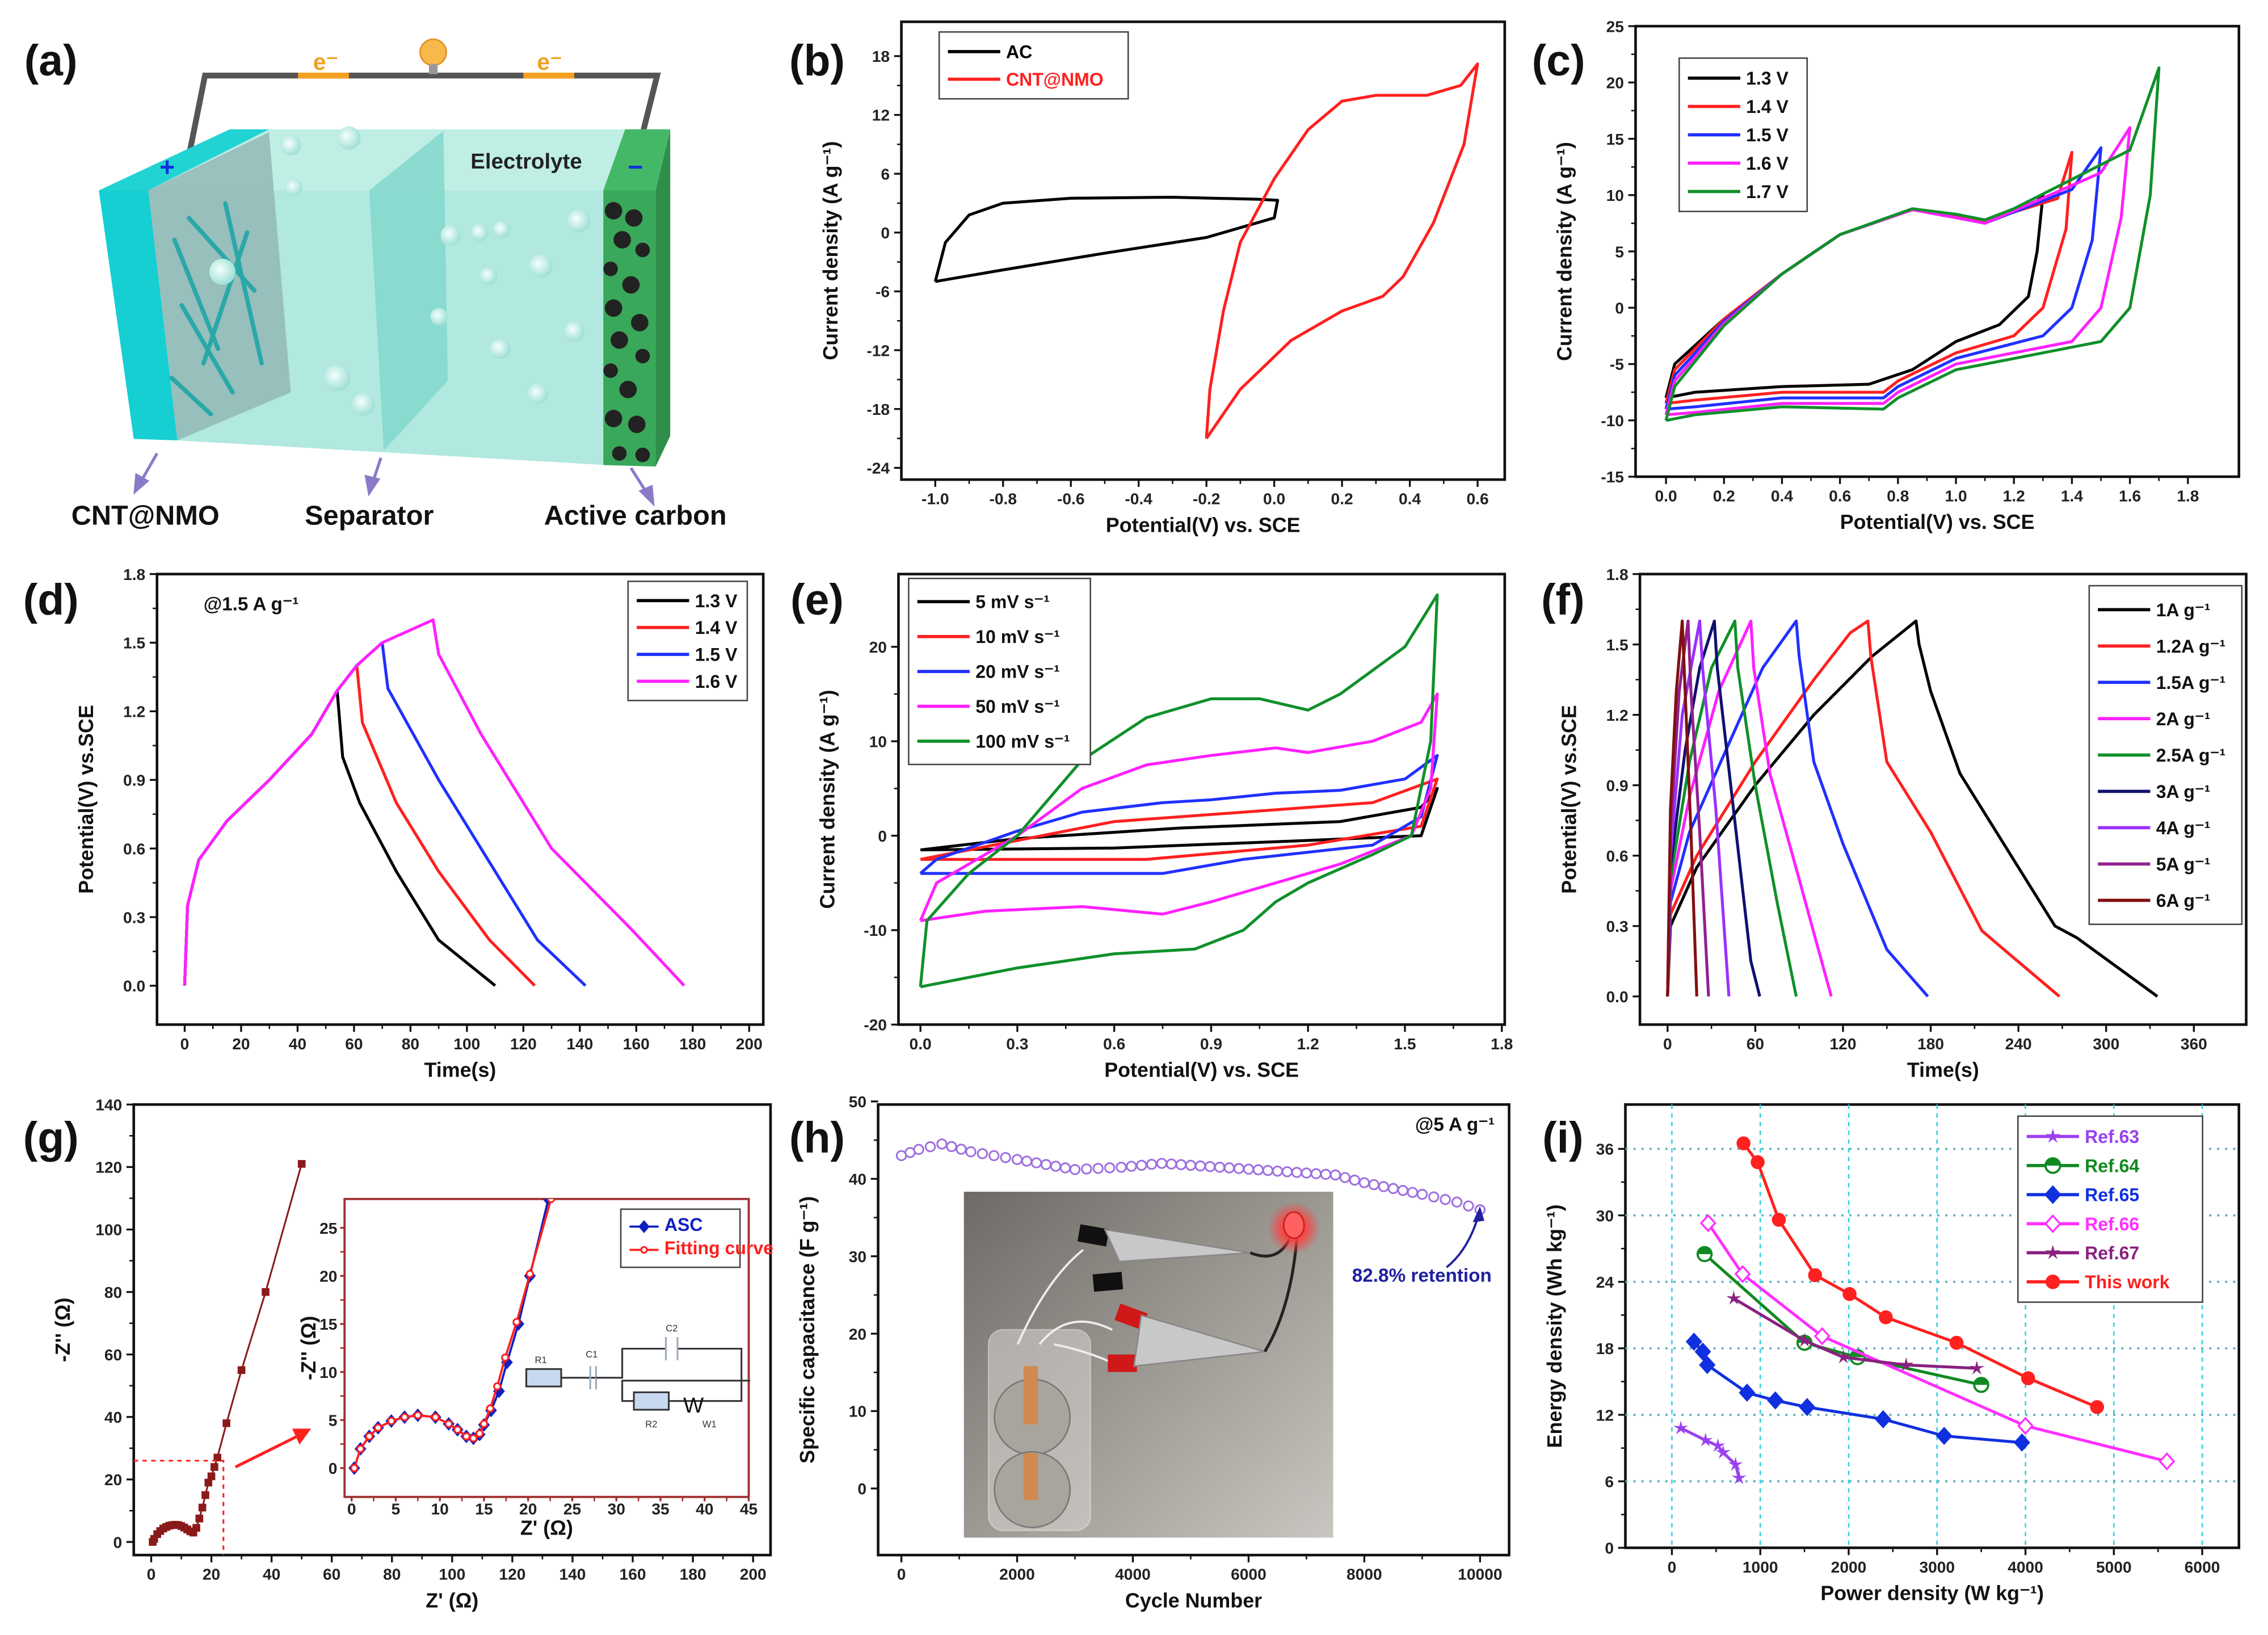 The height and width of the screenshot is (1635, 2268). I want to click on x-axis-label: Cycle Number, so click(1193, 1600).